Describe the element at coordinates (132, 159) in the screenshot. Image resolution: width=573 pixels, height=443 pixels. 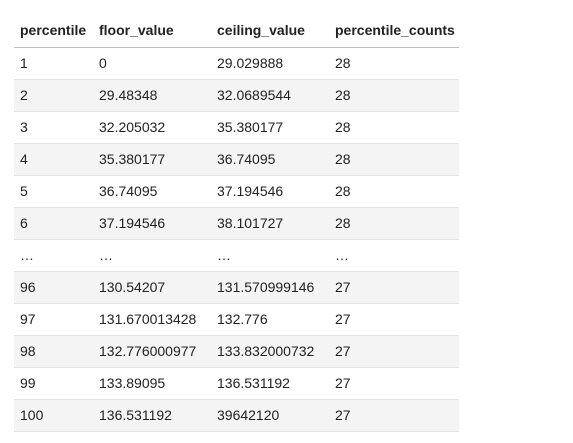
I see `cell-floor-value: 35.380177` at that location.